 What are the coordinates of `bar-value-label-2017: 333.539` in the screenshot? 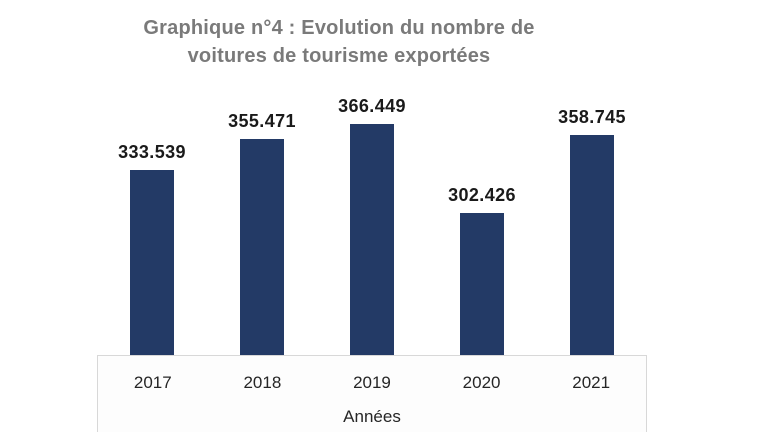 It's located at (152, 152).